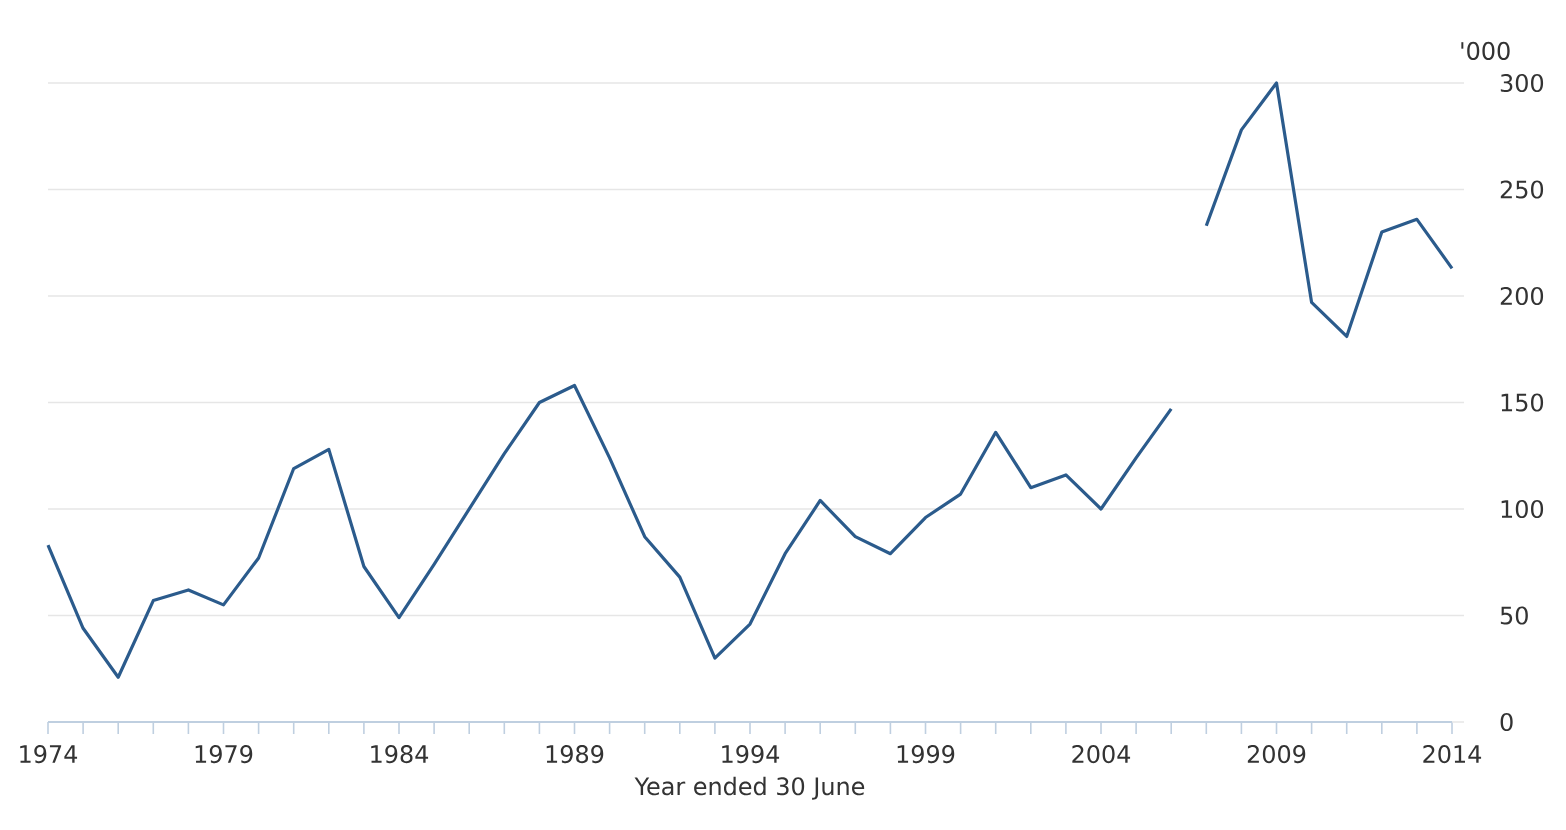 The image size is (1566, 830). I want to click on x-tick-label: 1974, so click(49, 754).